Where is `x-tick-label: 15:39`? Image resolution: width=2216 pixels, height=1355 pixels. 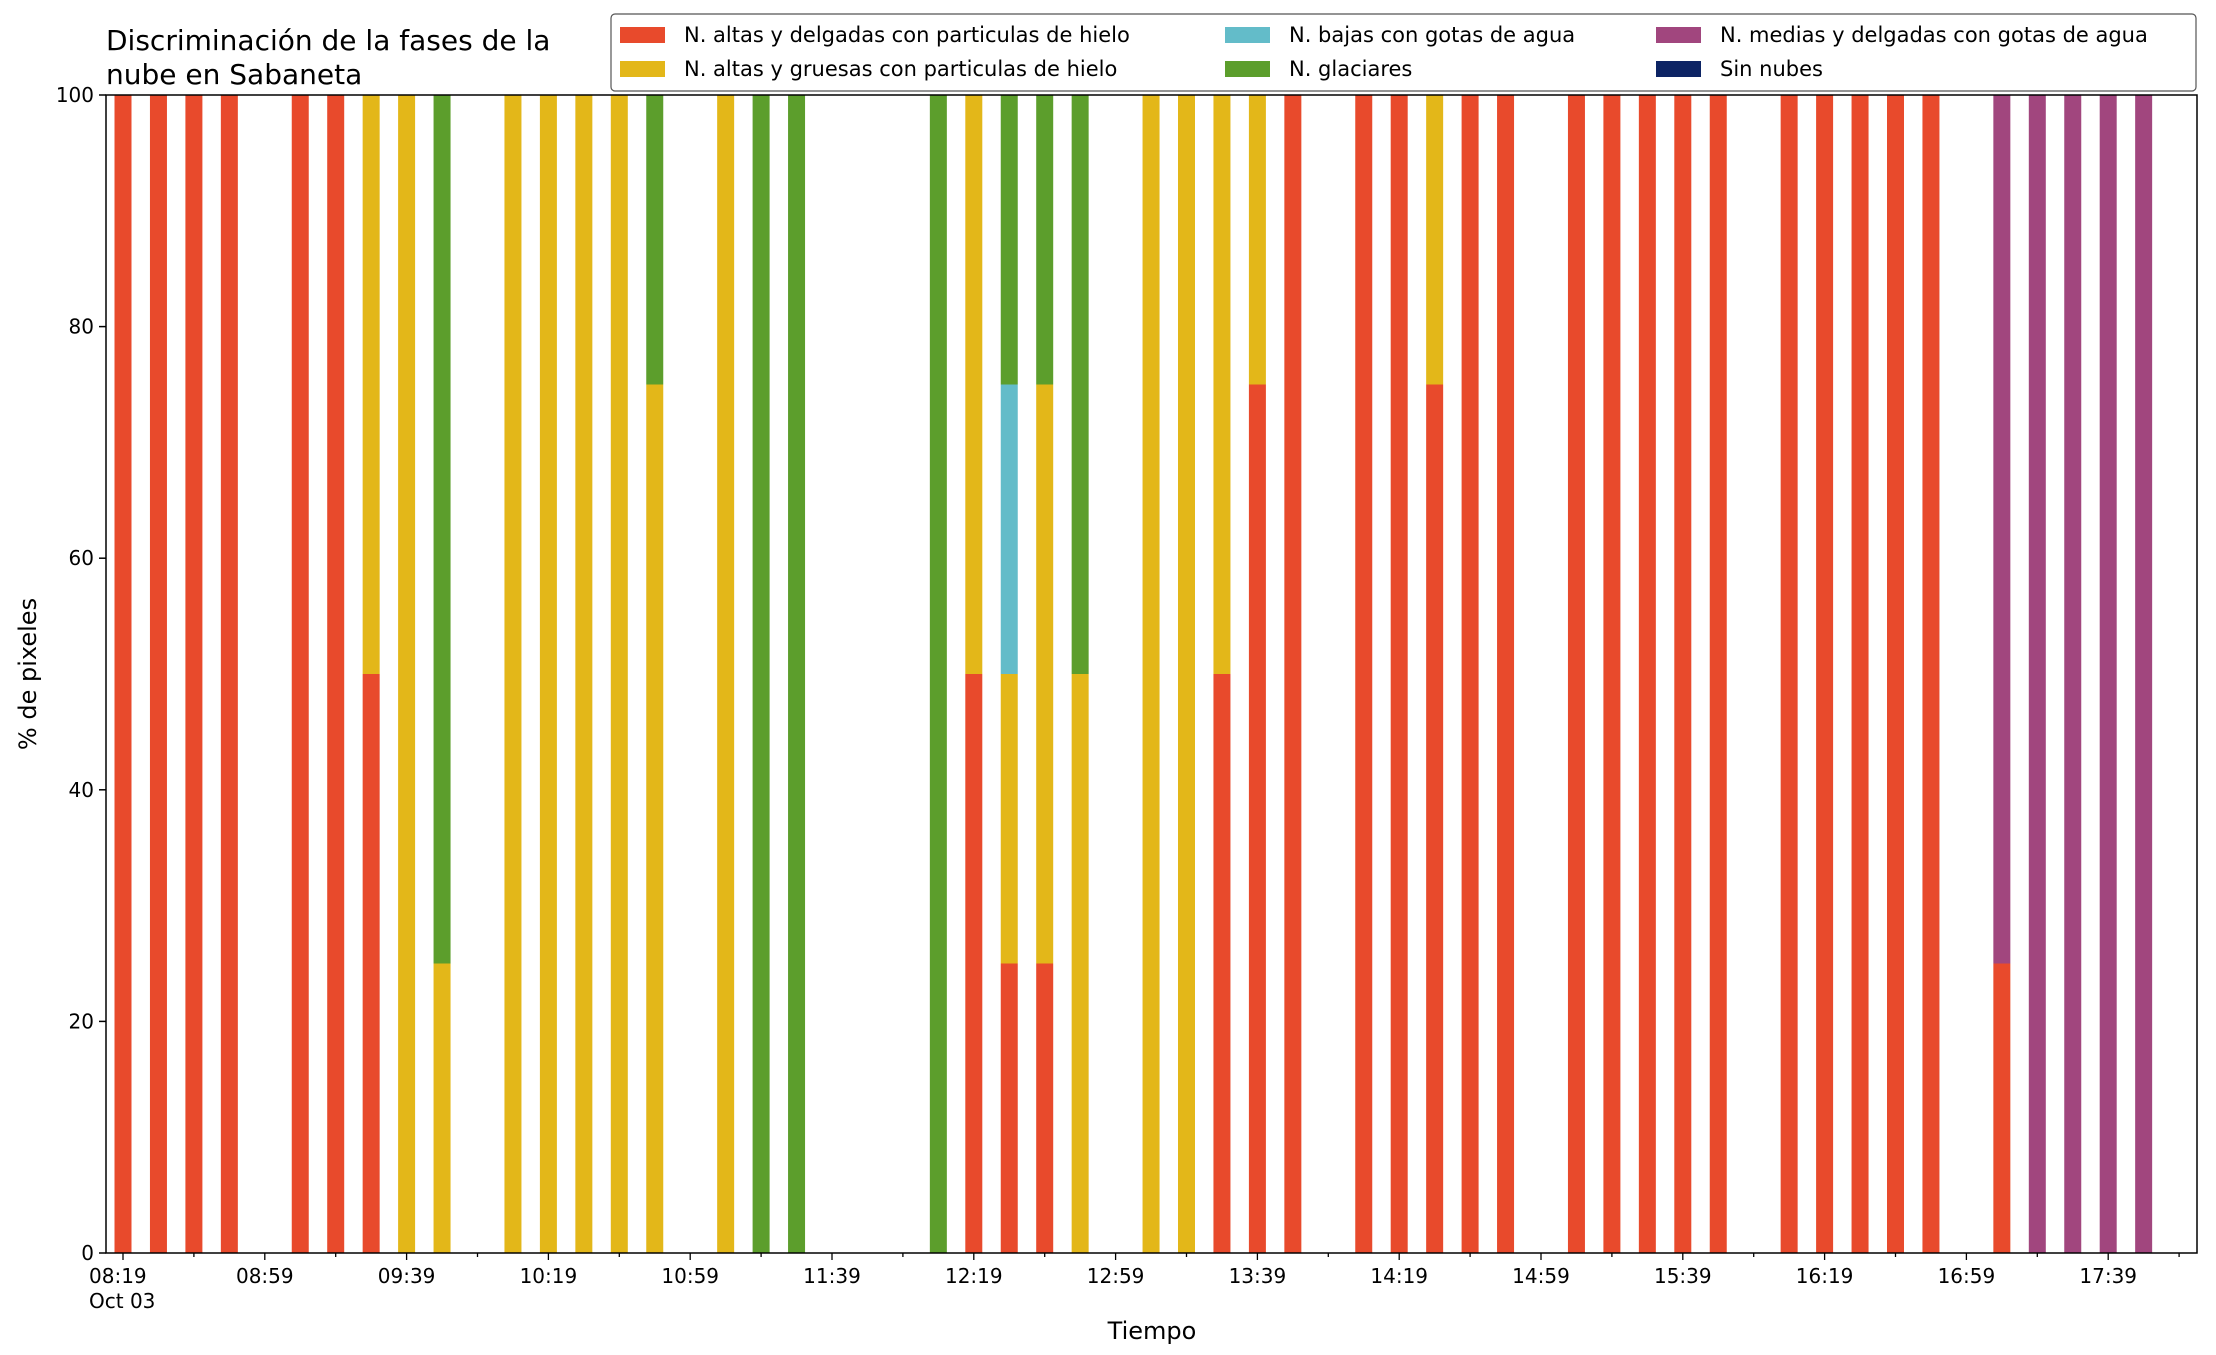
x-tick-label: 15:39 is located at coordinates (1683, 1276).